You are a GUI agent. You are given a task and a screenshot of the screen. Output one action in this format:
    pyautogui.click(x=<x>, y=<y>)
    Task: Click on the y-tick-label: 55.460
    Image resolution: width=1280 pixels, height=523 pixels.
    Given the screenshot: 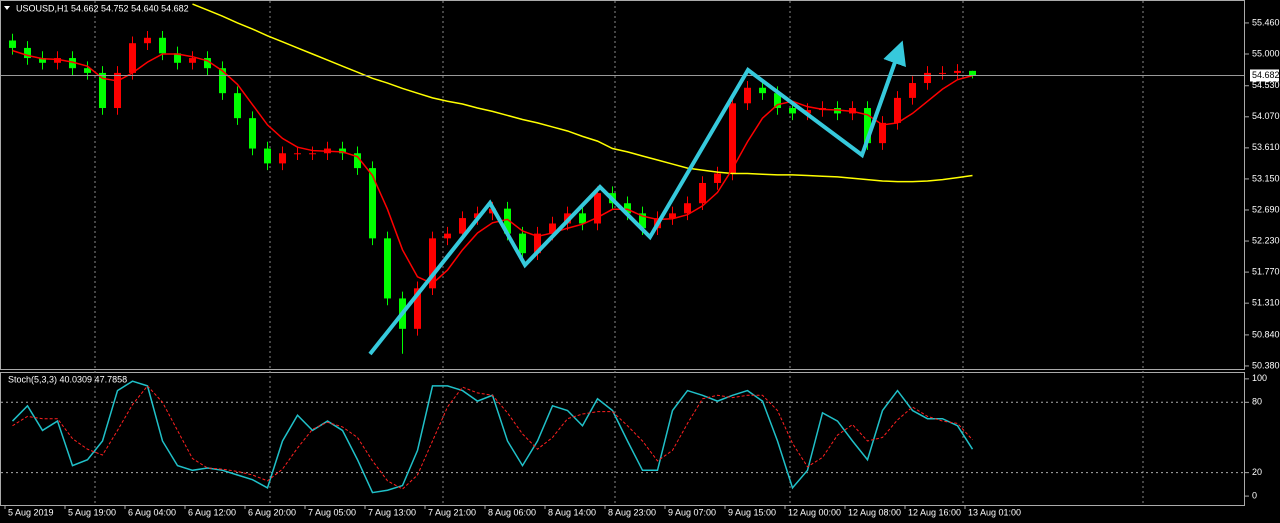 What is the action you would take?
    pyautogui.click(x=1266, y=22)
    